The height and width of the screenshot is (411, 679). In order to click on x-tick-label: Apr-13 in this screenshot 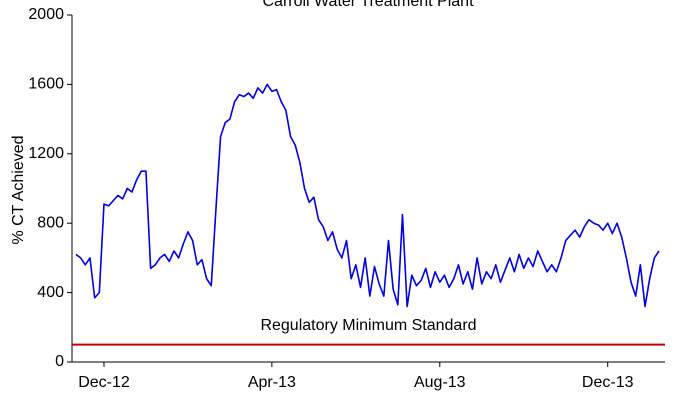, I will do `click(272, 382)`.